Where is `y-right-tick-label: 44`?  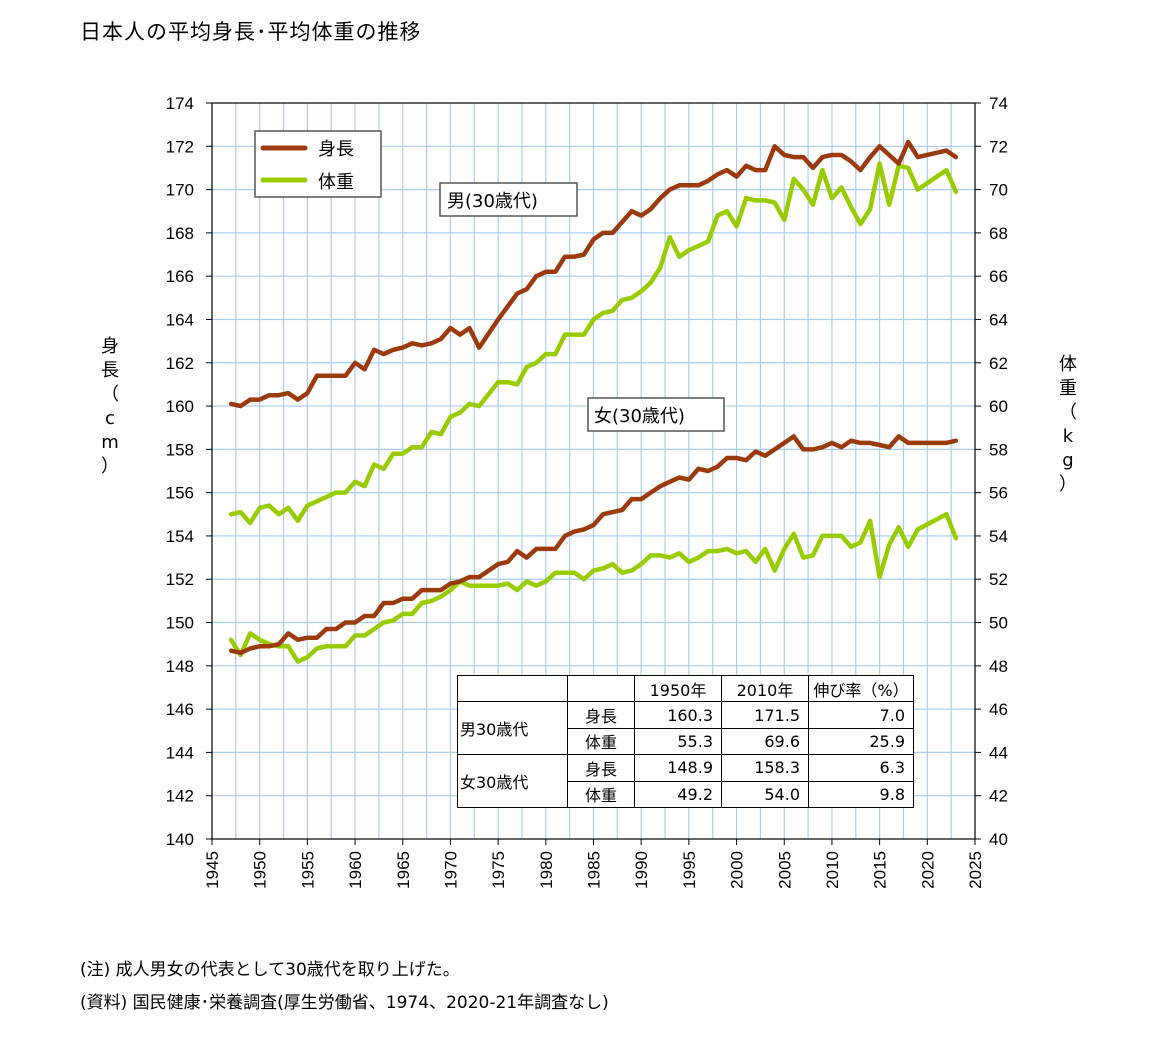 y-right-tick-label: 44 is located at coordinates (998, 752).